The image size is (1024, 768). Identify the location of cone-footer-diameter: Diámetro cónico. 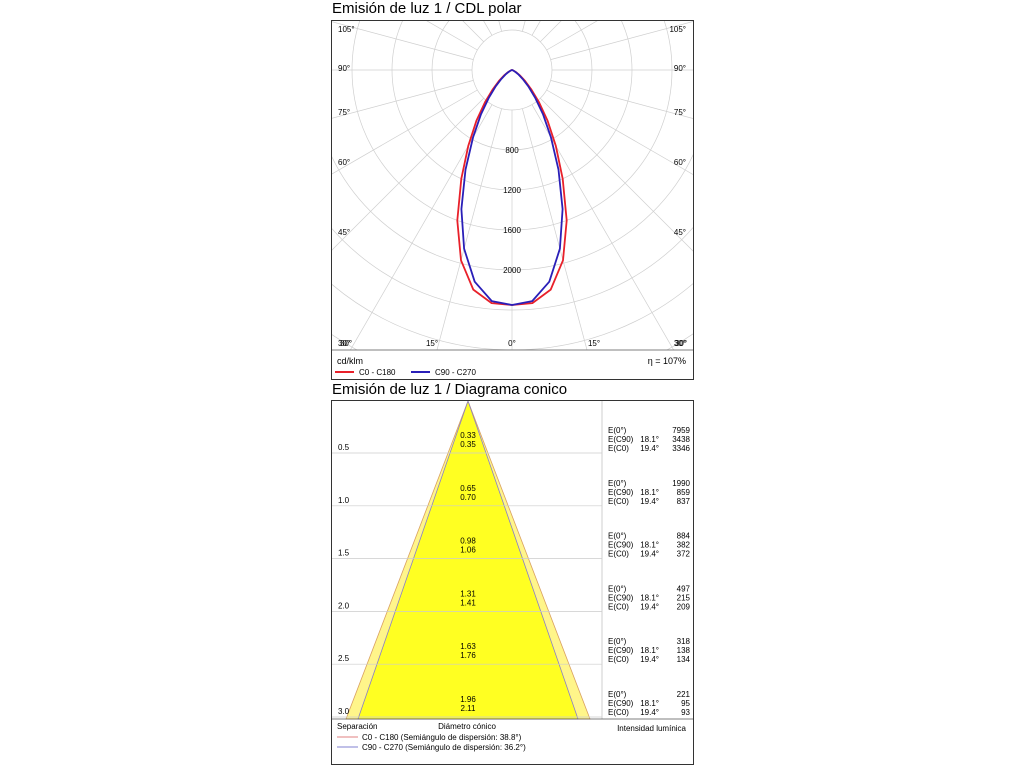
(467, 726).